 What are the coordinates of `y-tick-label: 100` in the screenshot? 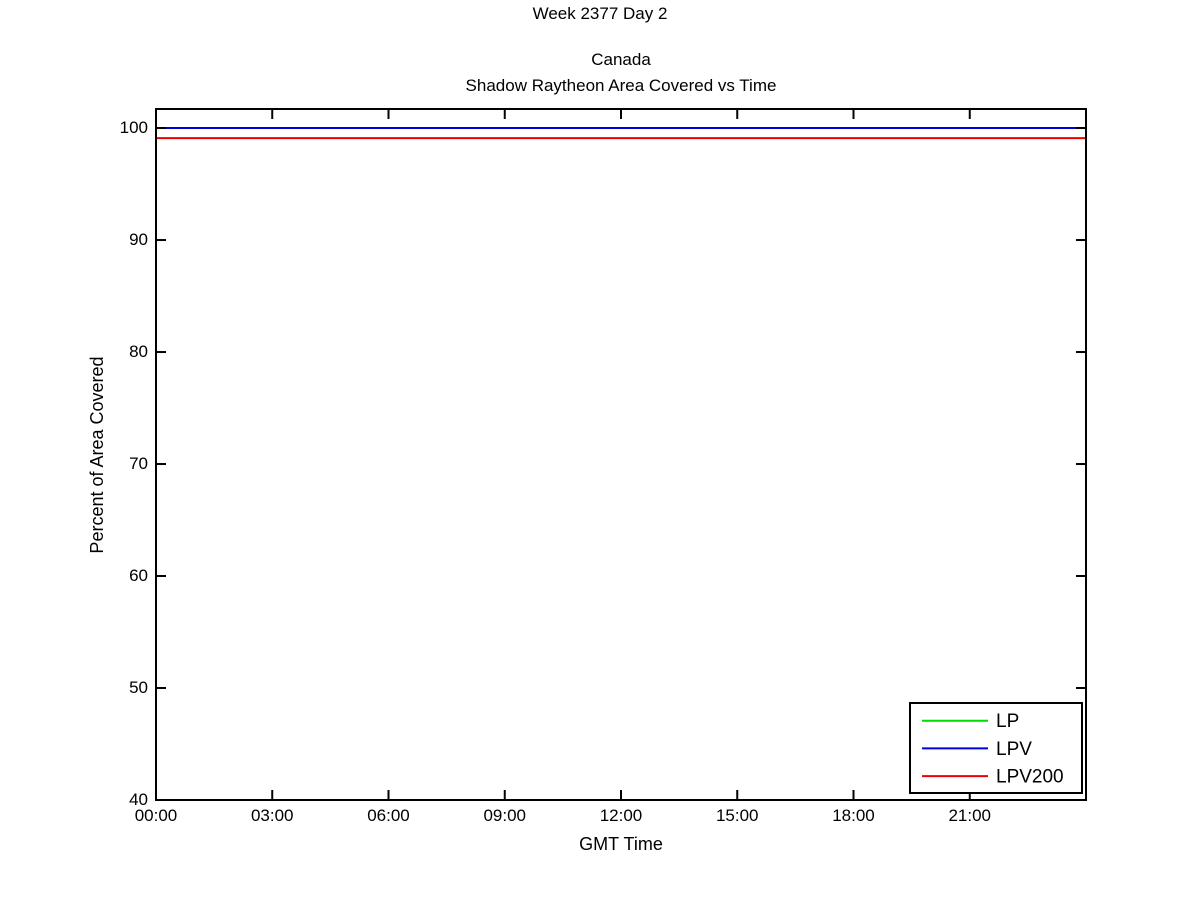 It's located at (133, 128).